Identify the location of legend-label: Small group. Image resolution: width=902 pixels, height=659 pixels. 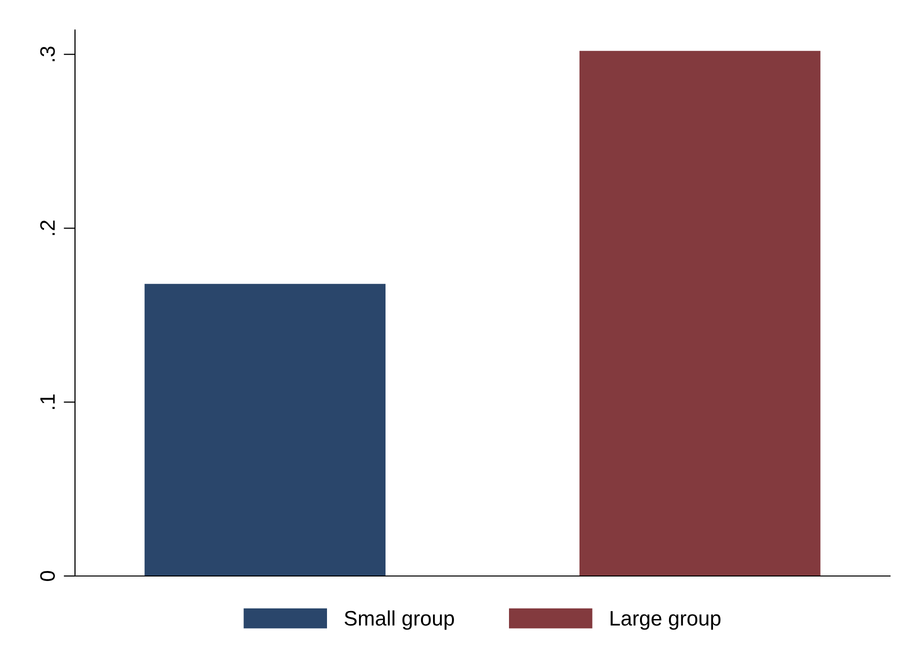
(399, 620).